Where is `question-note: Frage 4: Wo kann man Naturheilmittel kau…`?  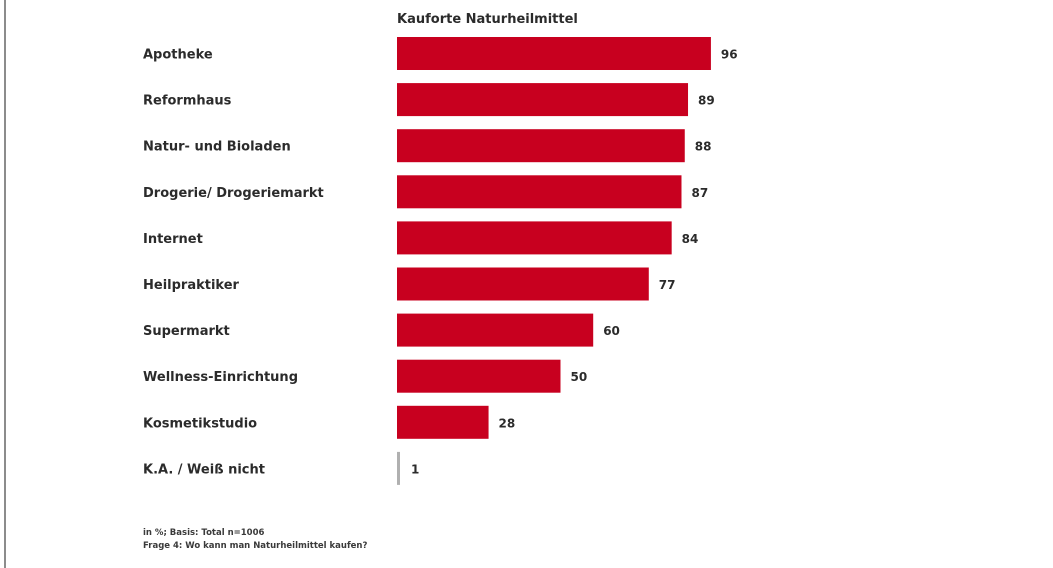 question-note: Frage 4: Wo kann man Naturheilmittel kau… is located at coordinates (255, 546).